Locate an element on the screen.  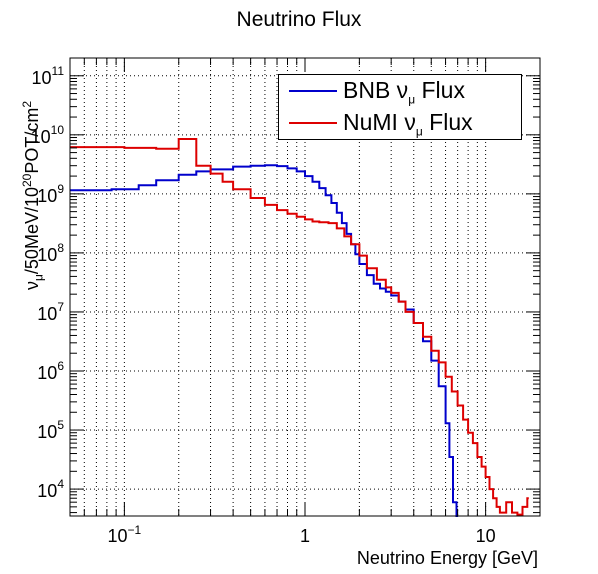
y-label-prefix-sub: μ is located at coordinates (38, 277).